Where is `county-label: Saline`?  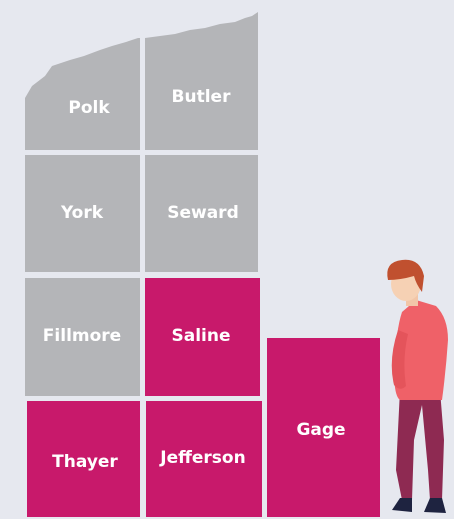
county-label: Saline is located at coordinates (200, 336).